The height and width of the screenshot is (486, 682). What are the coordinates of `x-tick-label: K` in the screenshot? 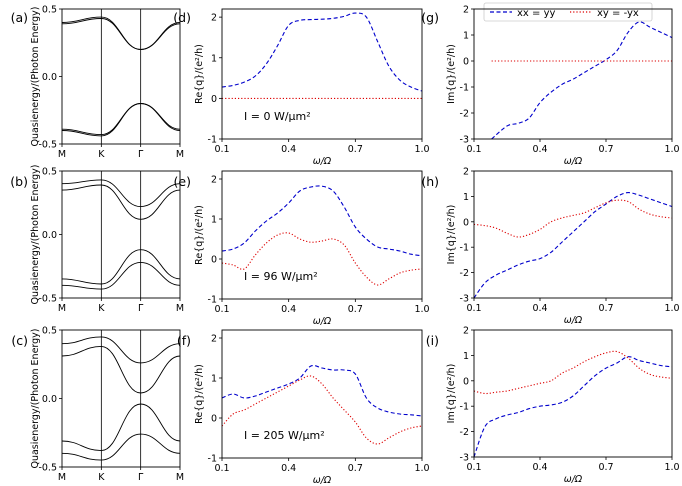 It's located at (101, 477).